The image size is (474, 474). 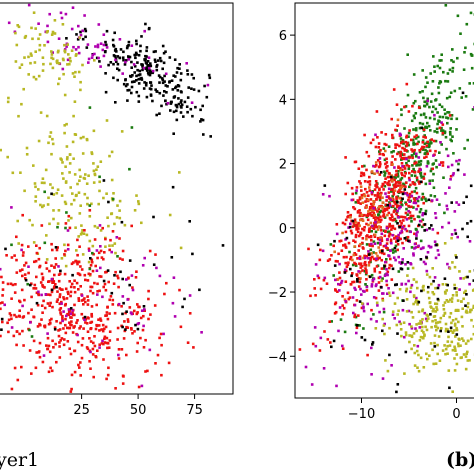 What do you see at coordinates (416, 238) in the screenshot?
I see `panel-b-point-black` at bounding box center [416, 238].